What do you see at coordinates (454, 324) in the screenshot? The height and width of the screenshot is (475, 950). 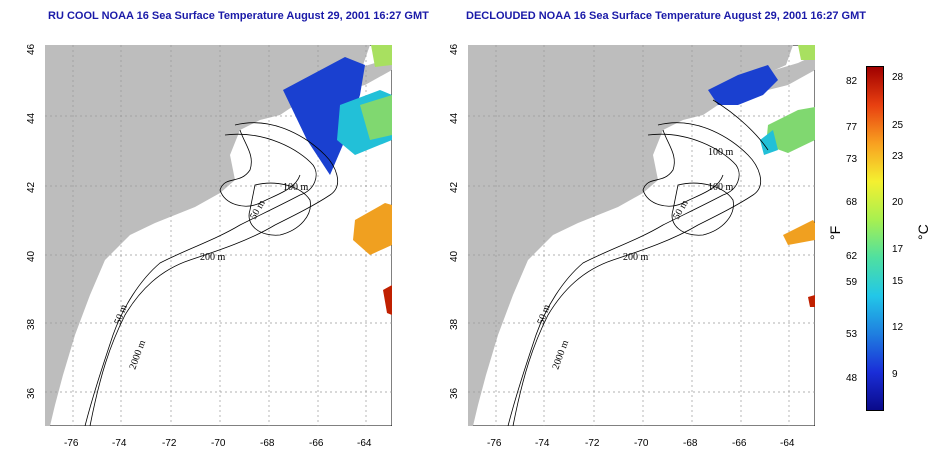 I see `lat-tick-right: 38` at bounding box center [454, 324].